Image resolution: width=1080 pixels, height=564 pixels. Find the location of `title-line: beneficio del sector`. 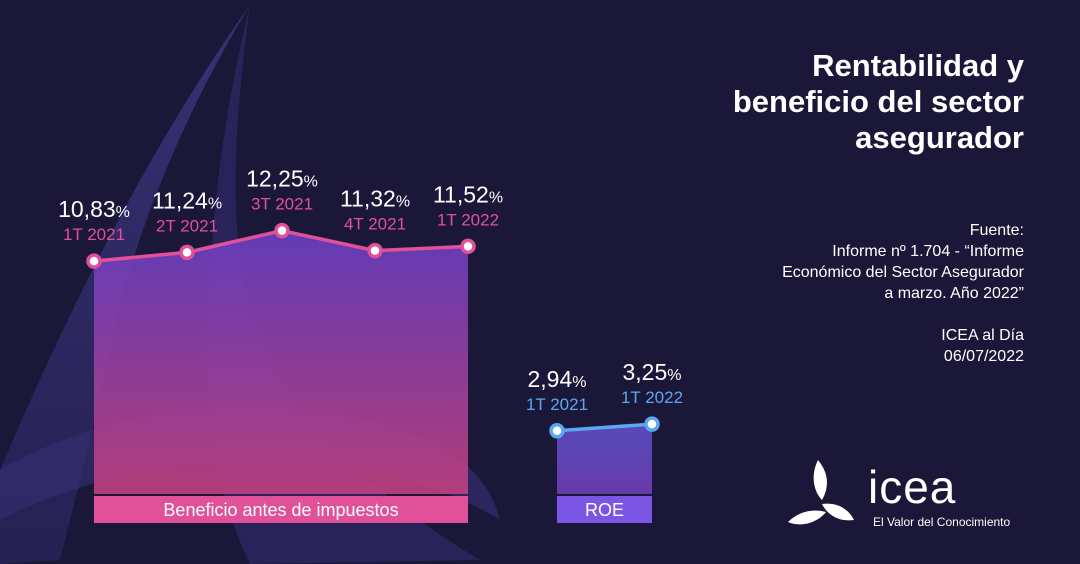

title-line: beneficio del sector is located at coordinates (878, 101).